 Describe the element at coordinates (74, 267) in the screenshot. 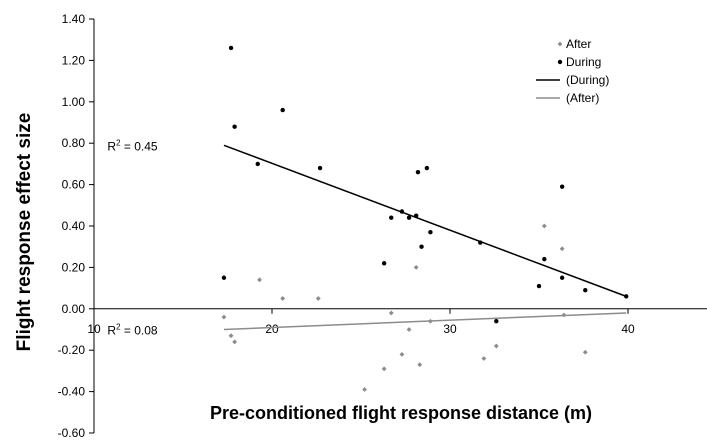

I see `y-tick-label: 0.20` at that location.